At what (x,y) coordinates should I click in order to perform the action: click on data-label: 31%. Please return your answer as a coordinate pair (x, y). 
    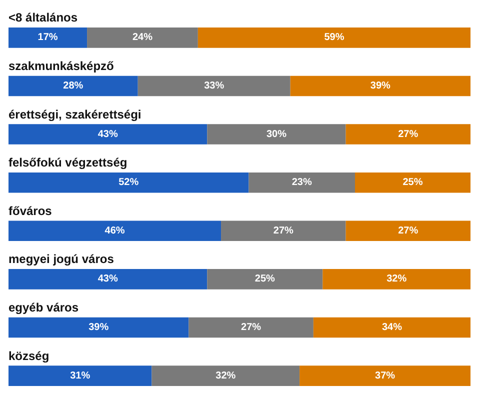
    Looking at the image, I should click on (80, 376).